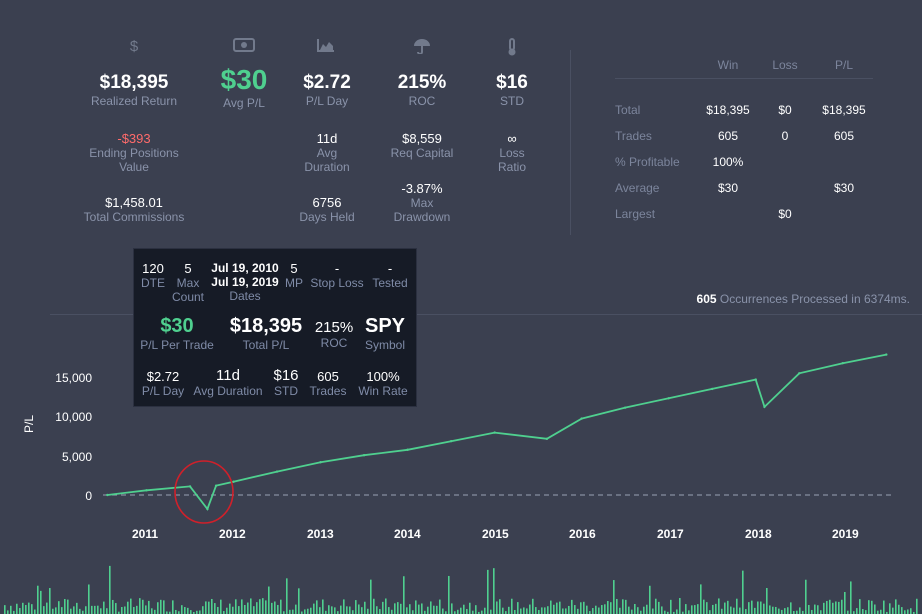 This screenshot has width=922, height=614. Describe the element at coordinates (570, 142) in the screenshot. I see `vertical-divider` at that location.